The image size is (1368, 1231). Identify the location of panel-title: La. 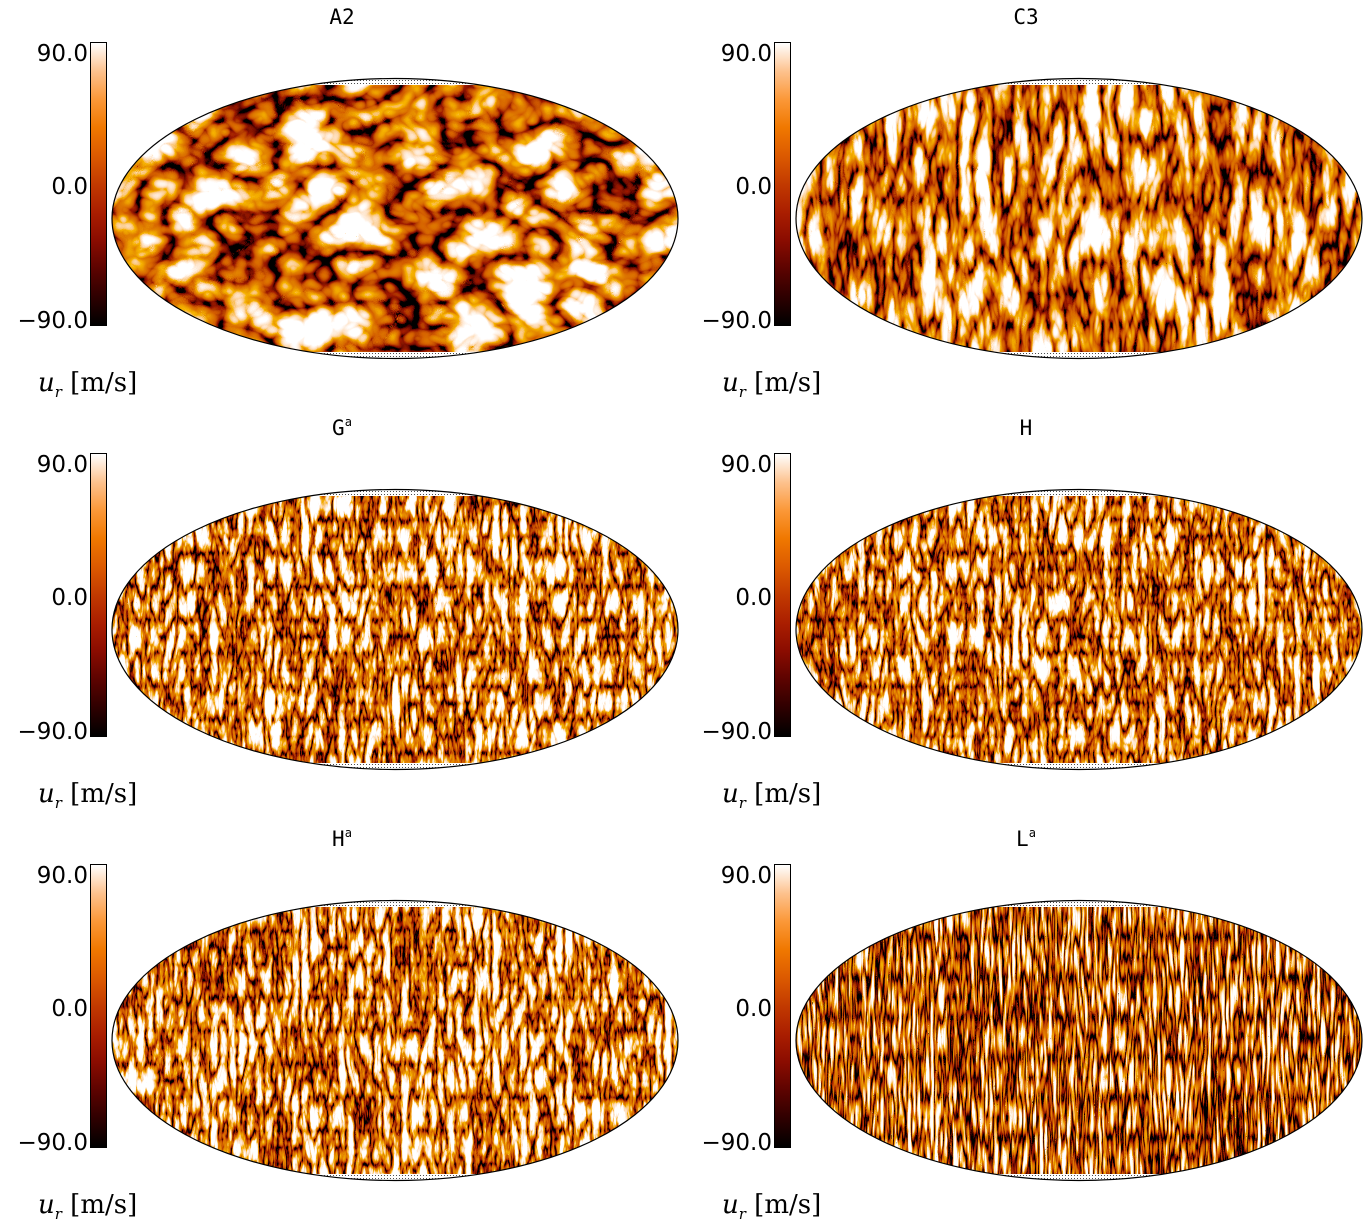
(1026, 838).